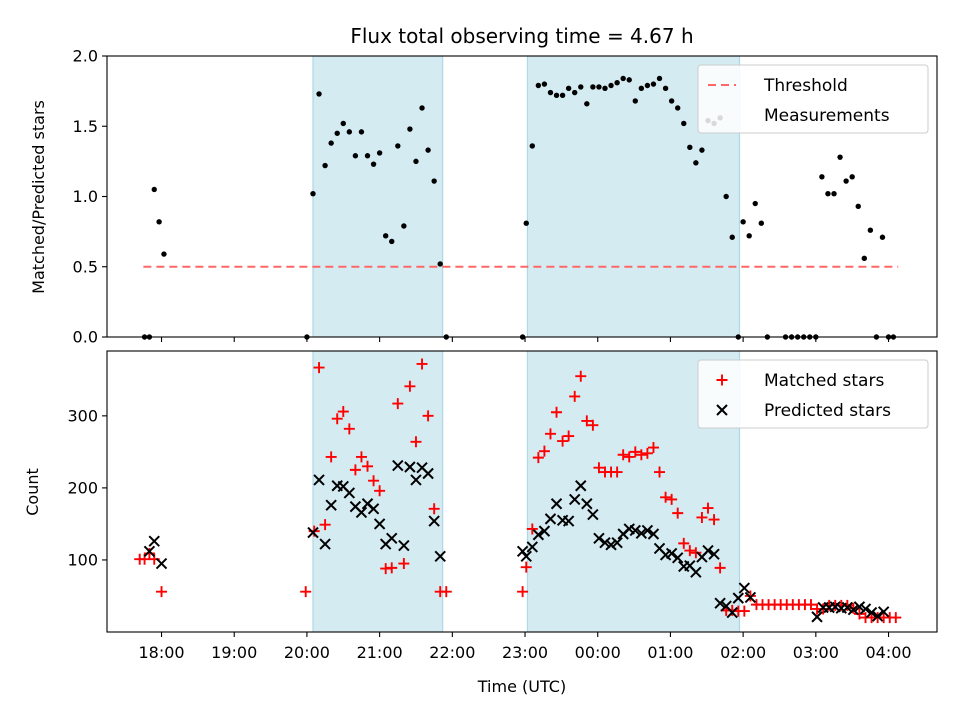 The height and width of the screenshot is (720, 960). What do you see at coordinates (722, 410) in the screenshot?
I see `legend-predicted-marker` at bounding box center [722, 410].